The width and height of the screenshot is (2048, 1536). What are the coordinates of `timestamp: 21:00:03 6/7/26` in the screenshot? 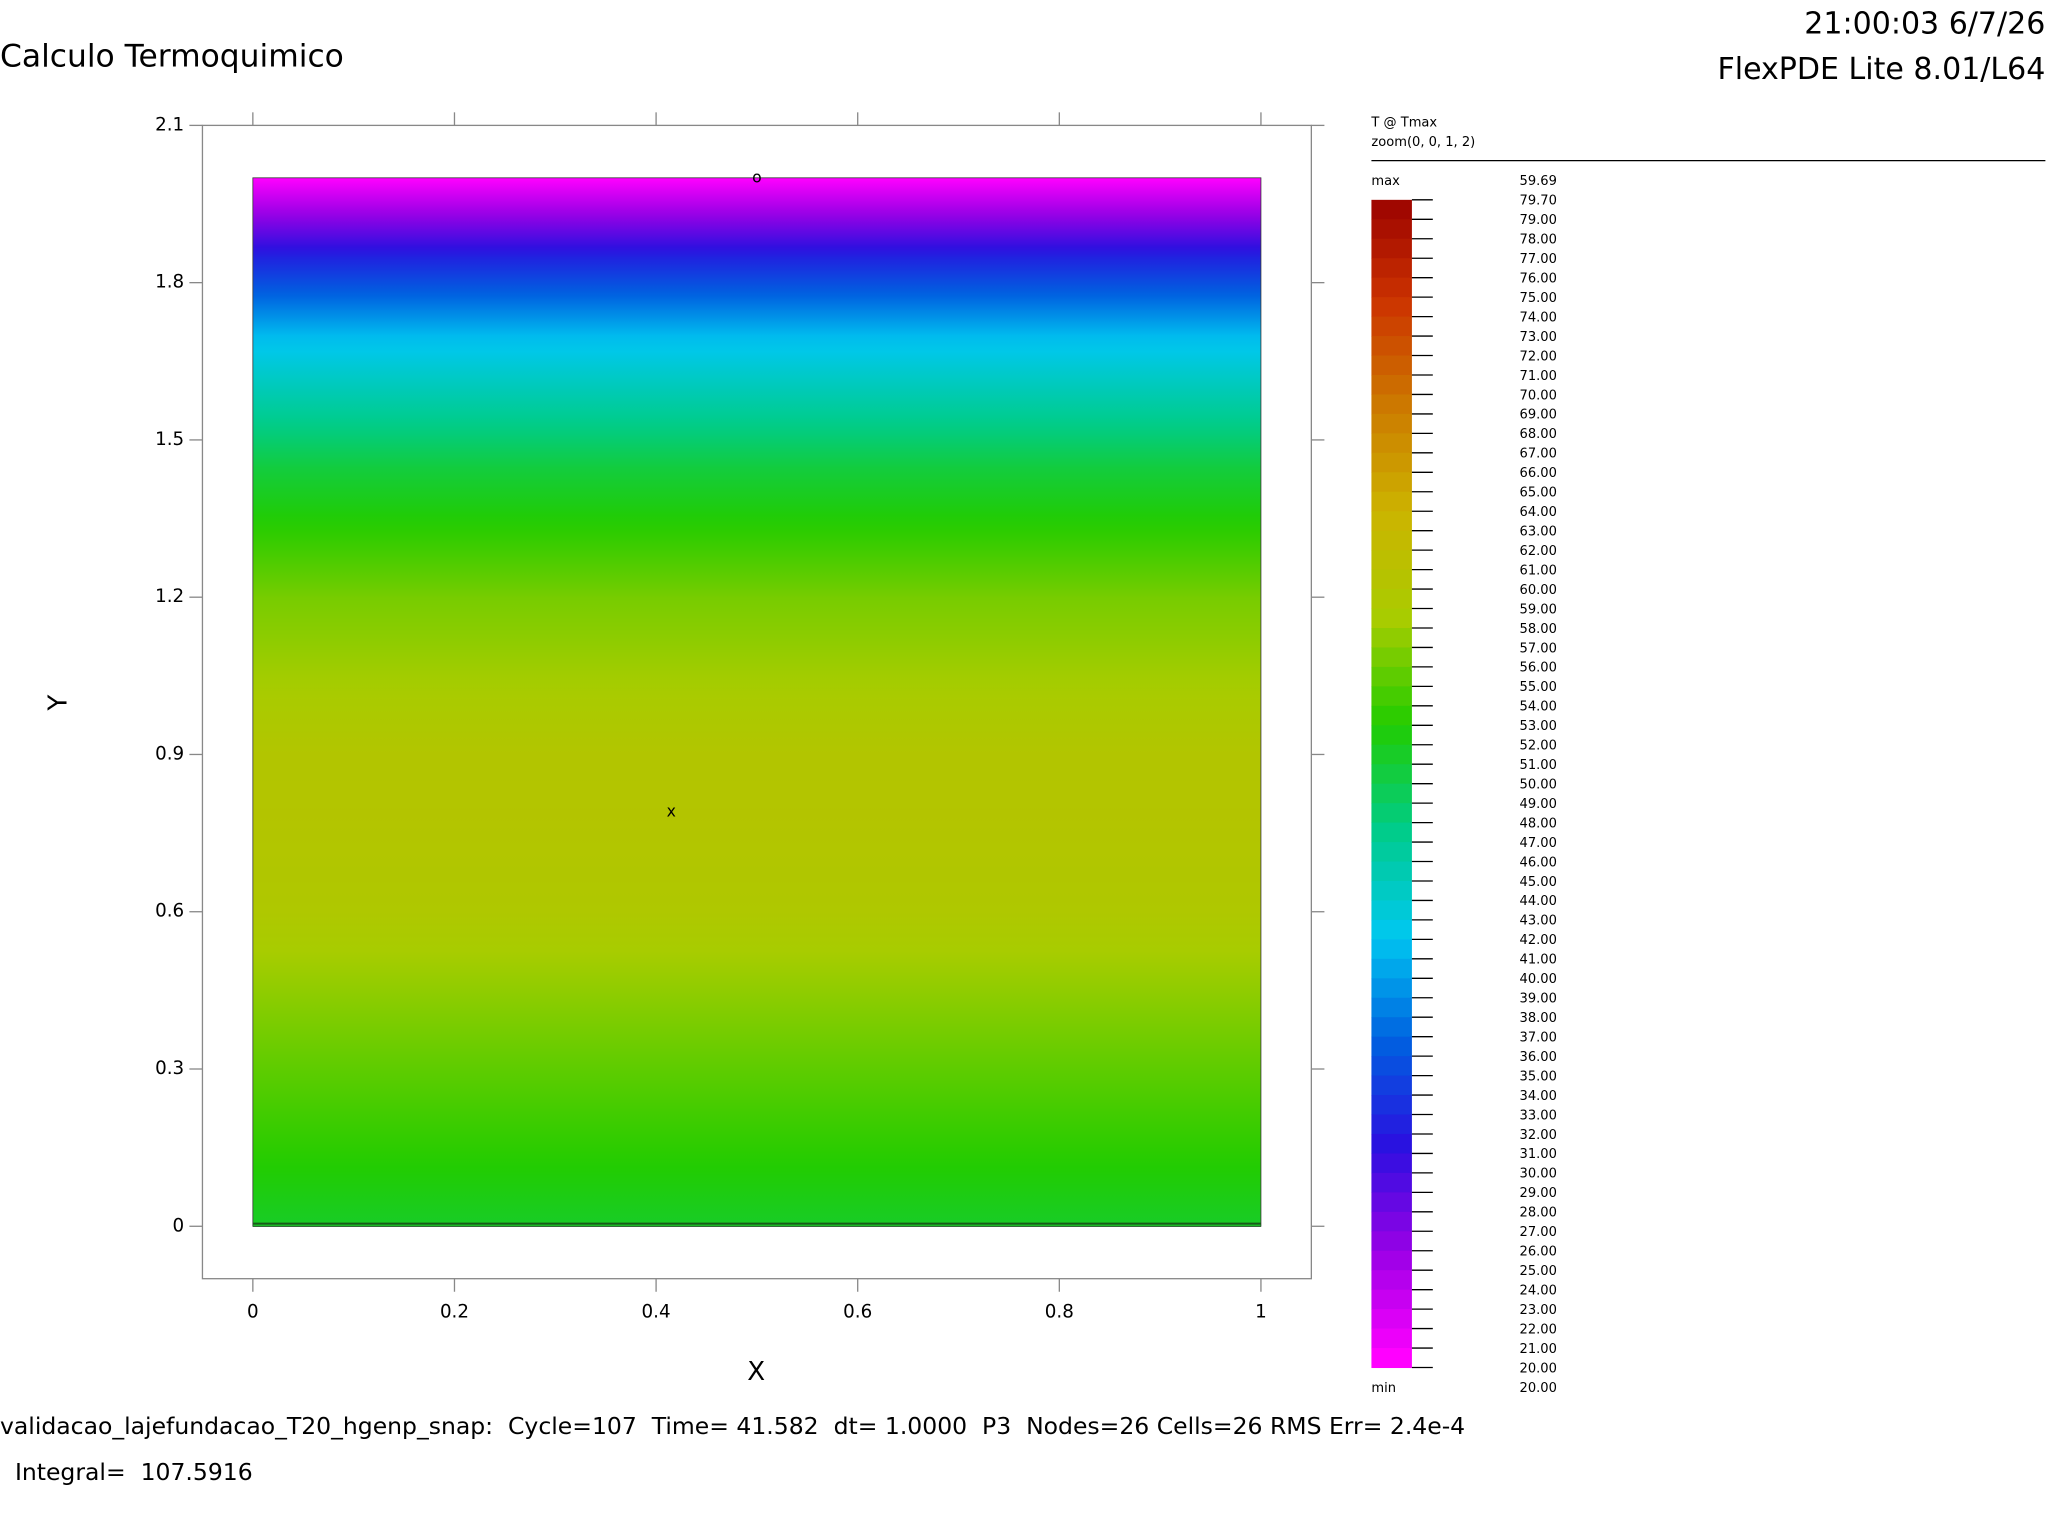 It's located at (1924, 23).